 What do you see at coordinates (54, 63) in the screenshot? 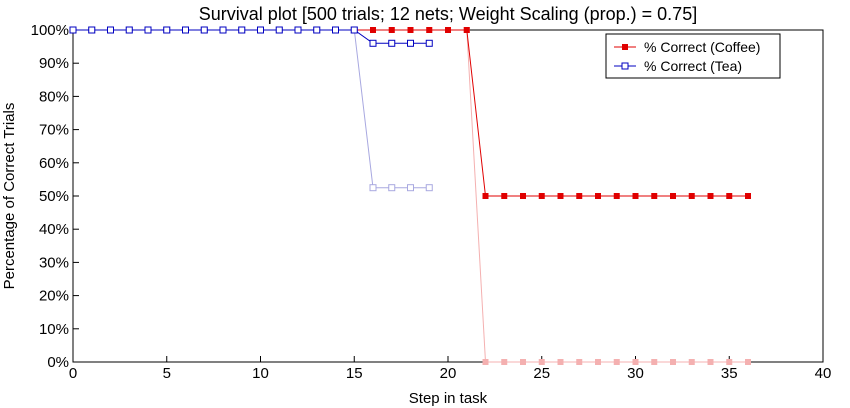
I see `y-tick-label: 90%` at bounding box center [54, 63].